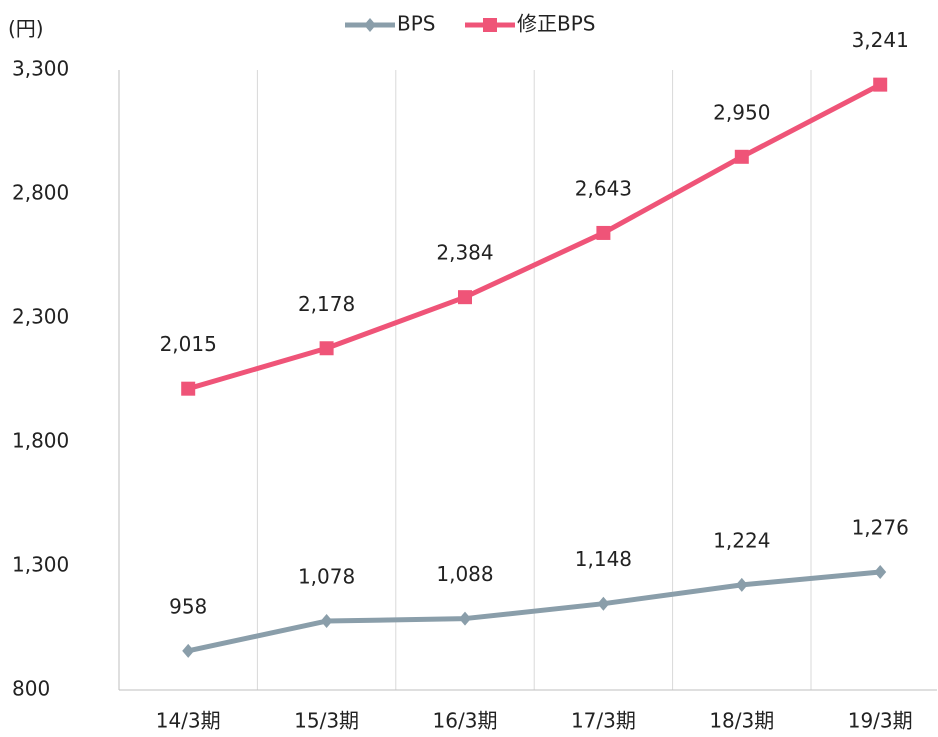 Image resolution: width=938 pixels, height=737 pixels. What do you see at coordinates (465, 721) in the screenshot?
I see `x-tick-label: 16/3期` at bounding box center [465, 721].